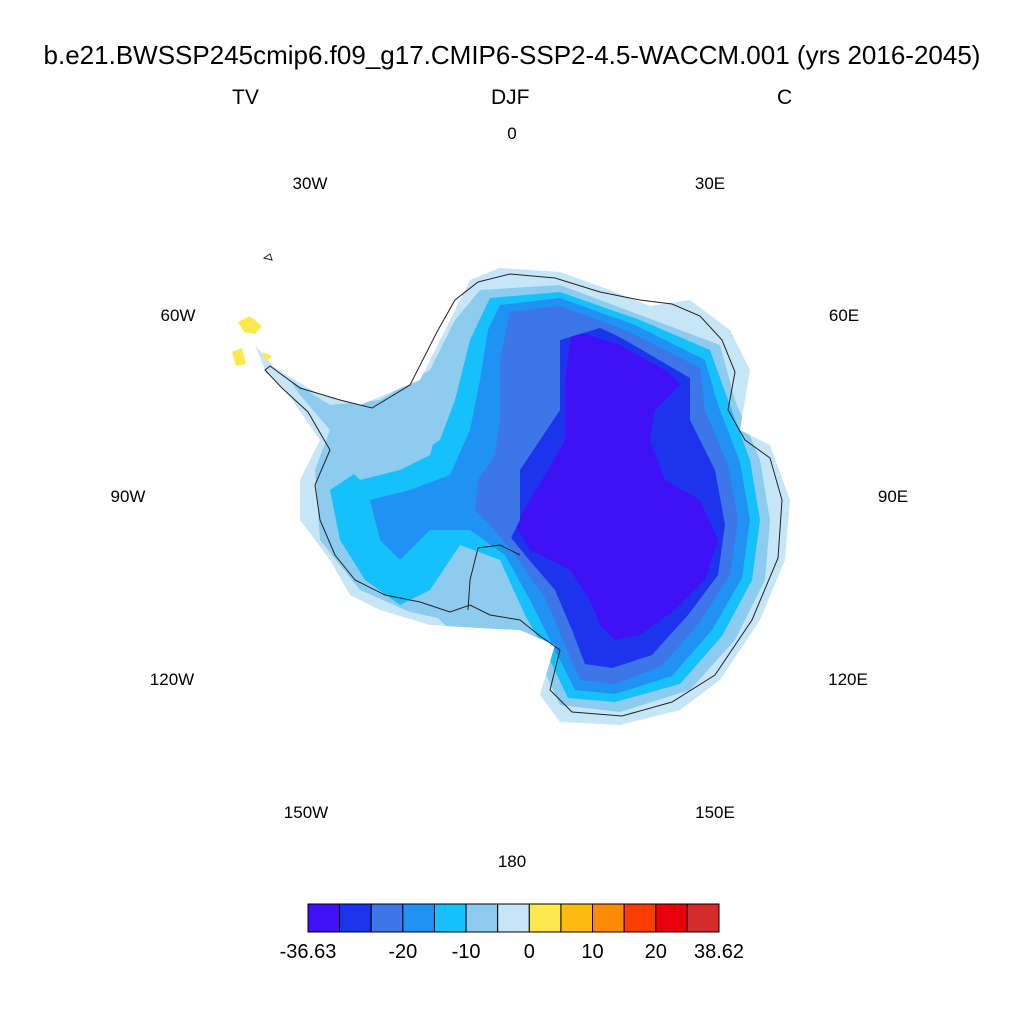 This screenshot has height=1024, width=1024. I want to click on season-label: DJF, so click(510, 97).